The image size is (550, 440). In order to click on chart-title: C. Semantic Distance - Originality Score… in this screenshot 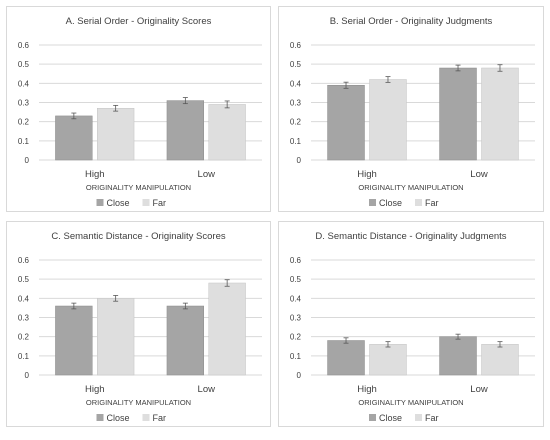, I will do `click(138, 236)`.